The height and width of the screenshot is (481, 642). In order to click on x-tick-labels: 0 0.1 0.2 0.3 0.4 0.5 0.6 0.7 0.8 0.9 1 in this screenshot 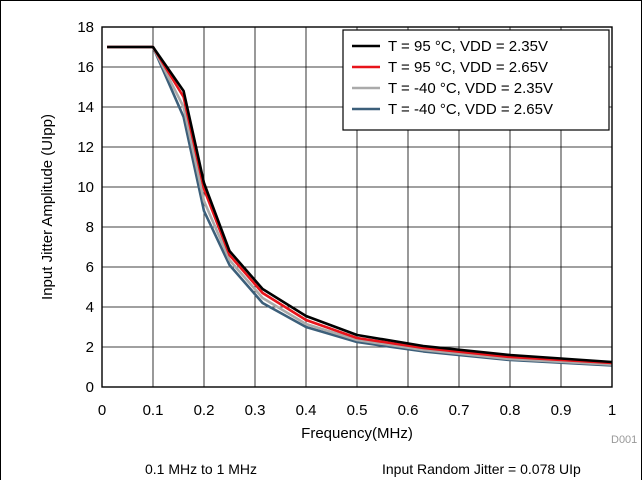, I will do `click(357, 410)`.